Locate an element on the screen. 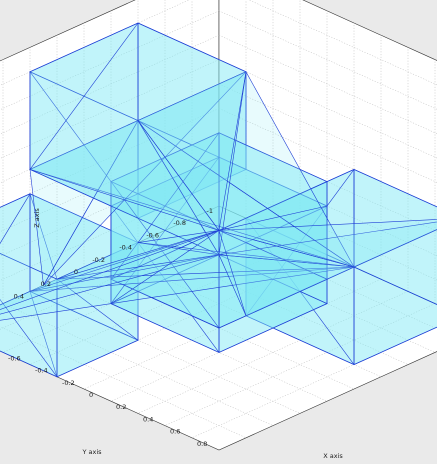 Image resolution: width=437 pixels, height=464 pixels. x-tick-label: 0.2 is located at coordinates (121, 407).